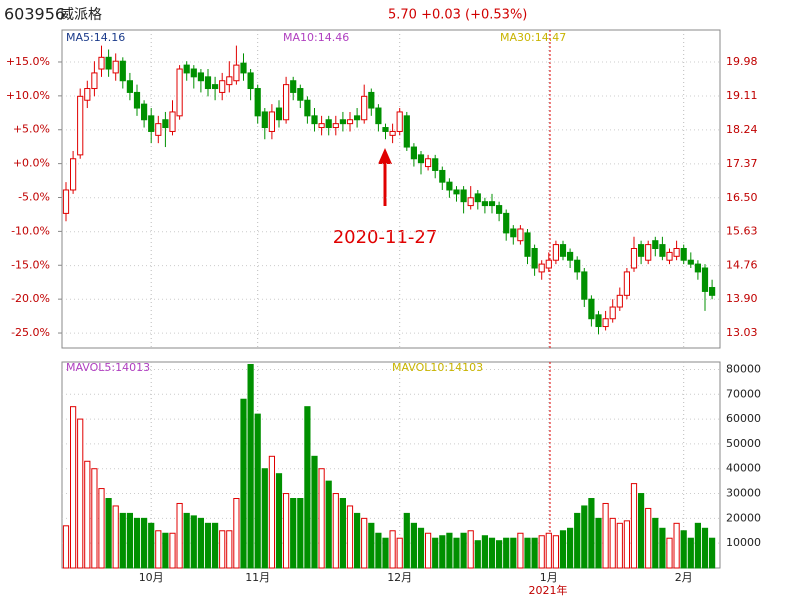 This screenshot has width=800, height=600. I want to click on x-tick-label: 10月, so click(151, 577).